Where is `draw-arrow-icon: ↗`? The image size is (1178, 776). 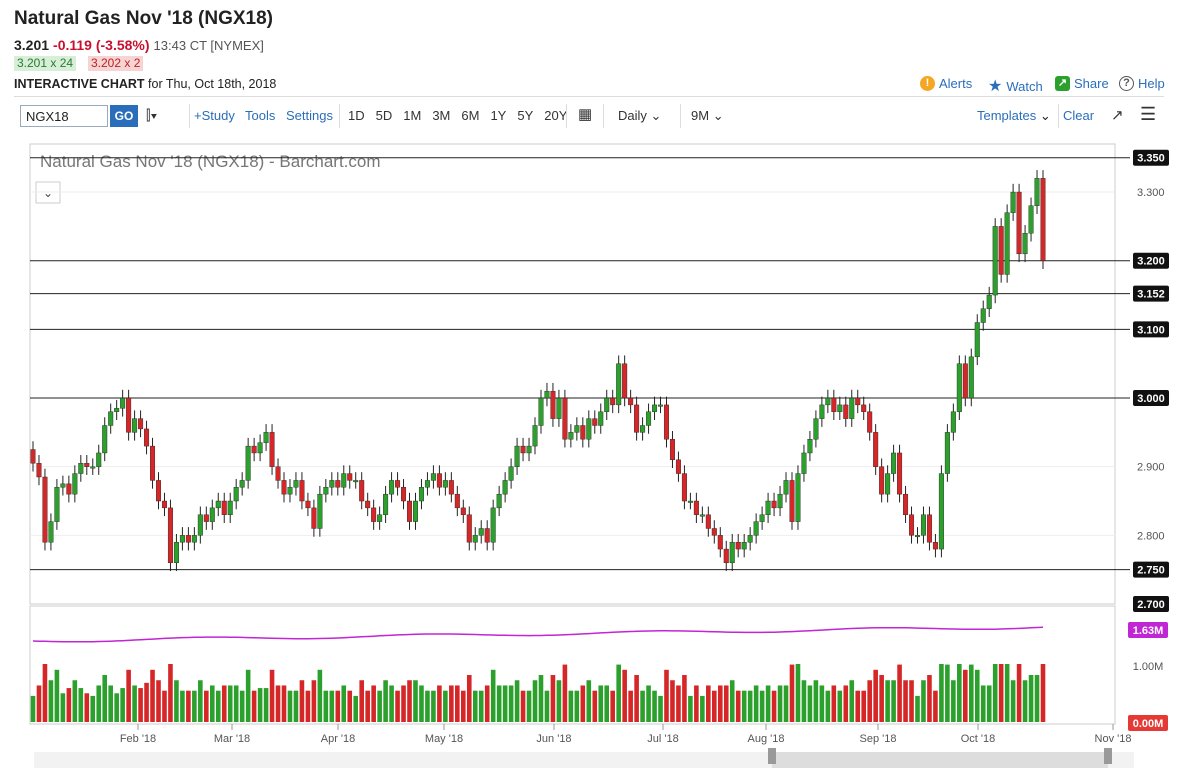 draw-arrow-icon: ↗ is located at coordinates (1117, 115).